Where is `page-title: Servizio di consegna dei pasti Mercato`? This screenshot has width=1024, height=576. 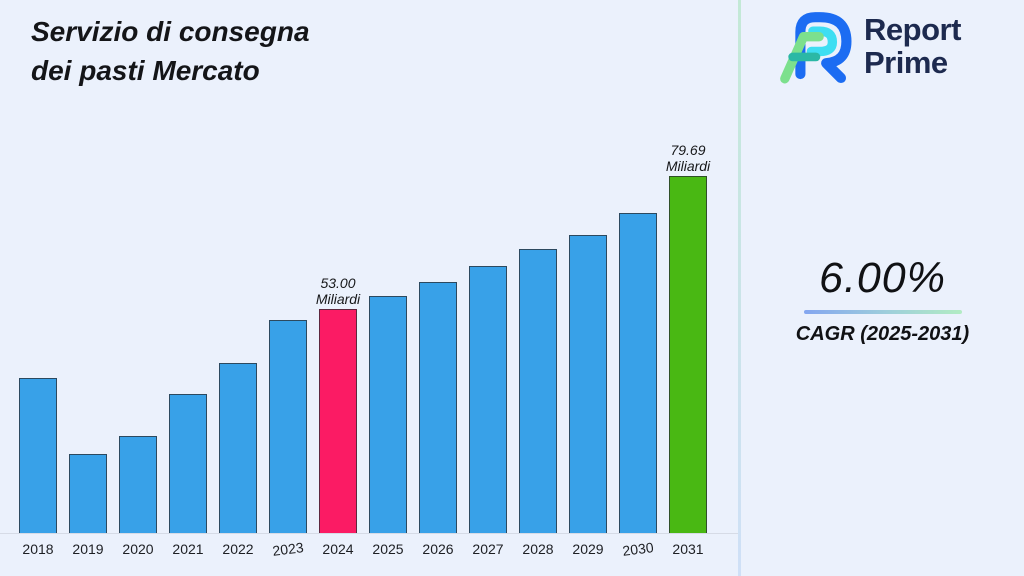 page-title: Servizio di consegna dei pasti Mercato is located at coordinates (170, 51).